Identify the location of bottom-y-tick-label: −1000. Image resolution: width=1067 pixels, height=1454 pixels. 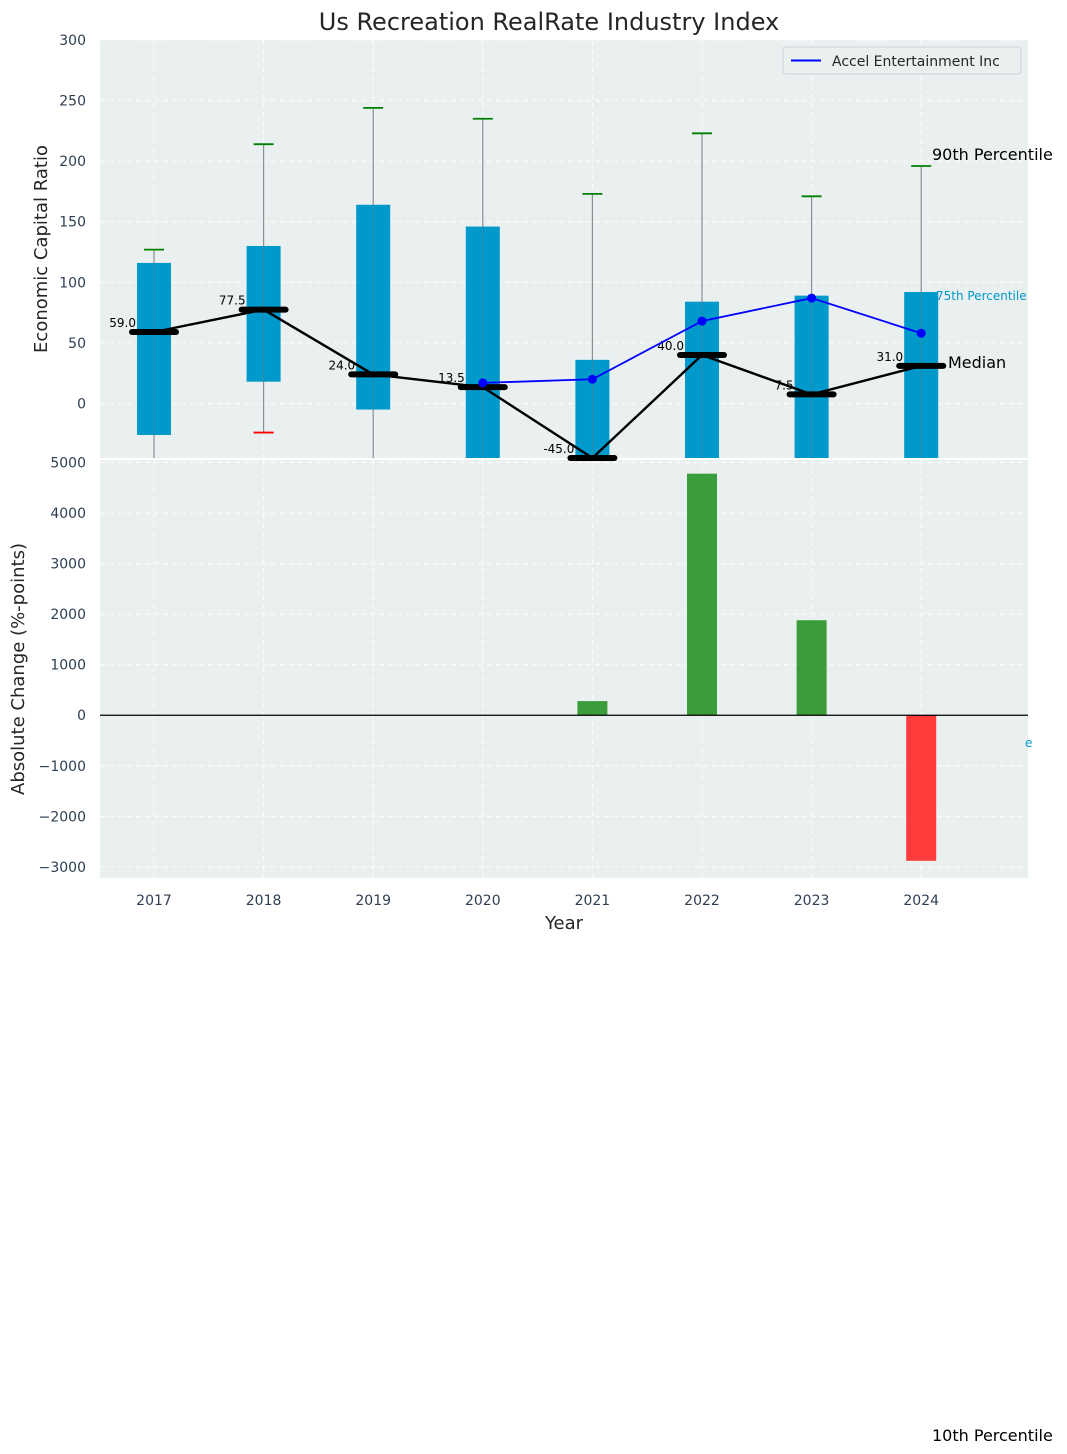
(62, 767).